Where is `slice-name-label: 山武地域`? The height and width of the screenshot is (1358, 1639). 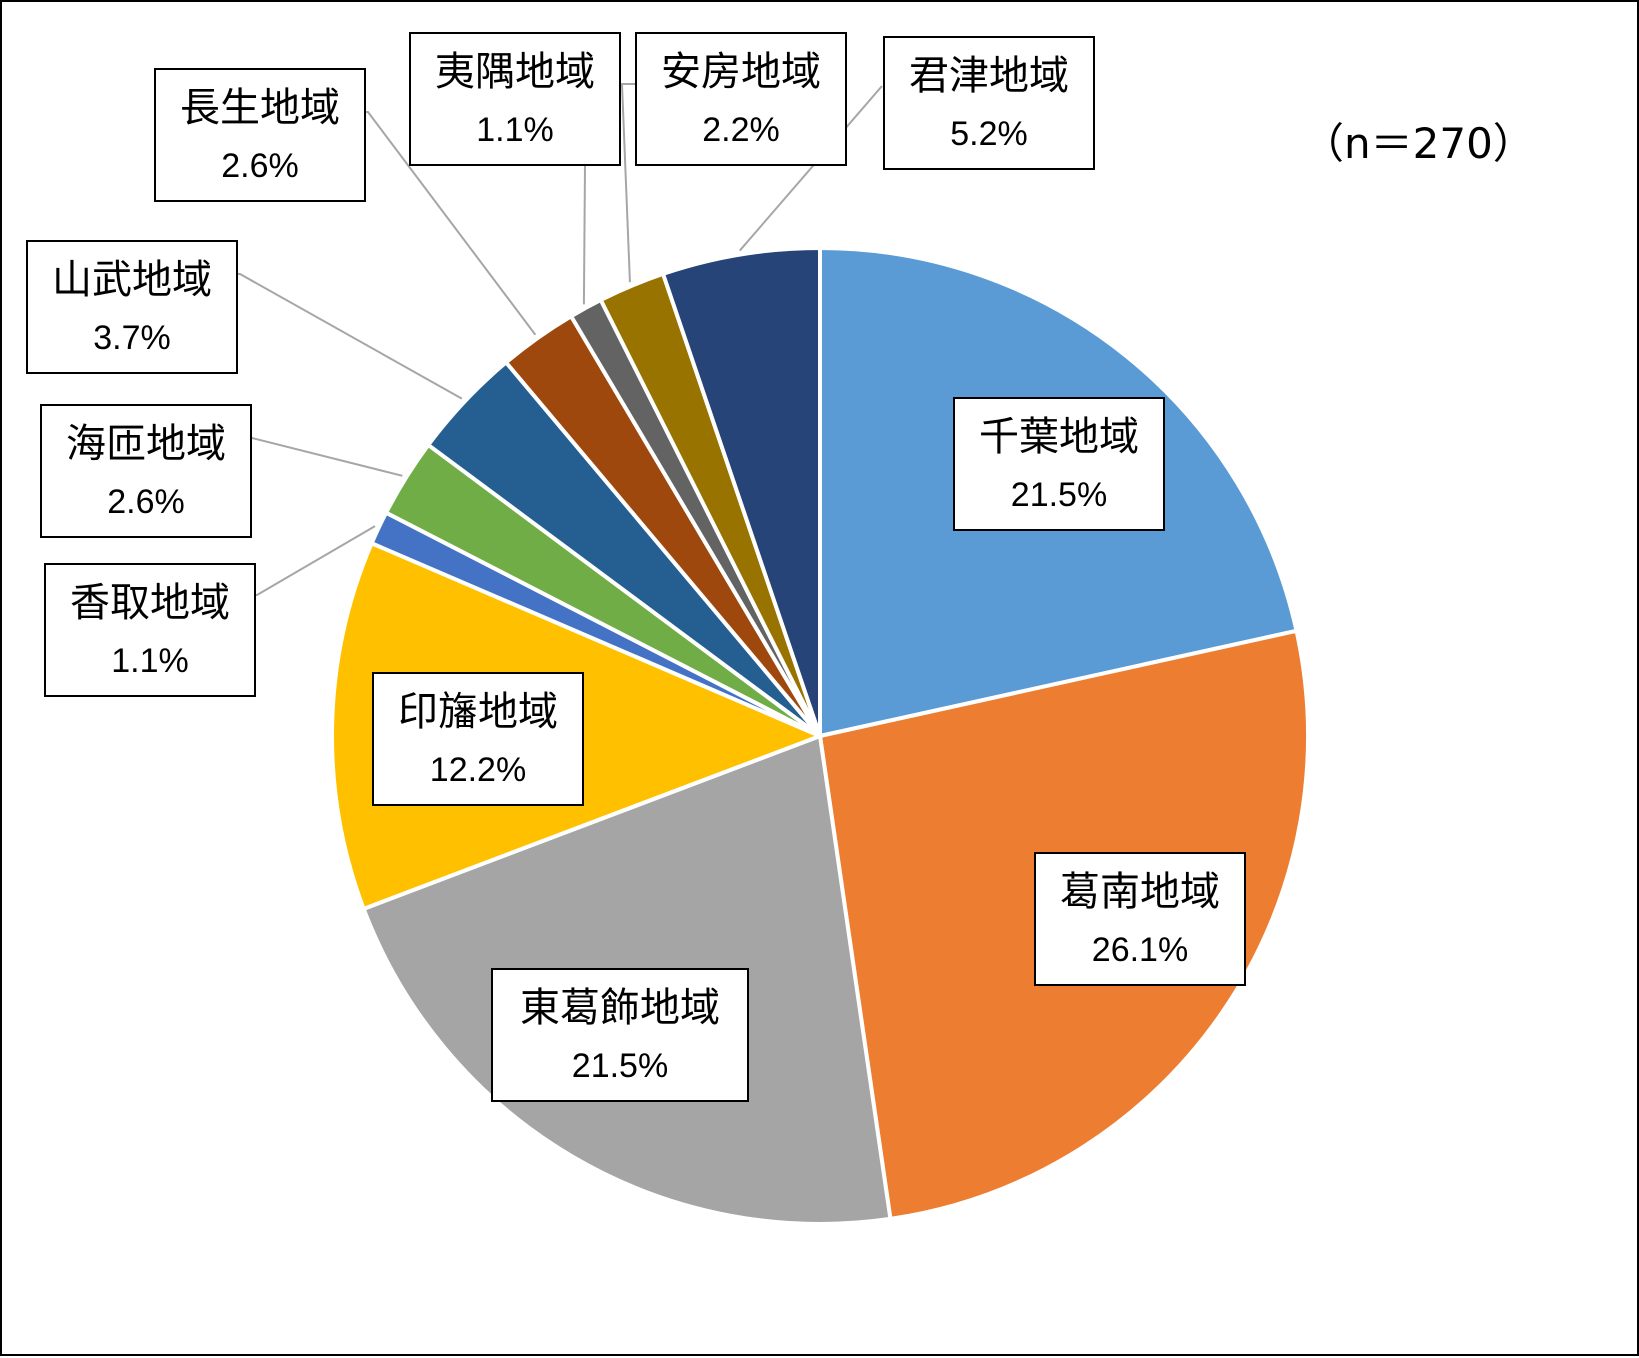 slice-name-label: 山武地域 is located at coordinates (132, 280).